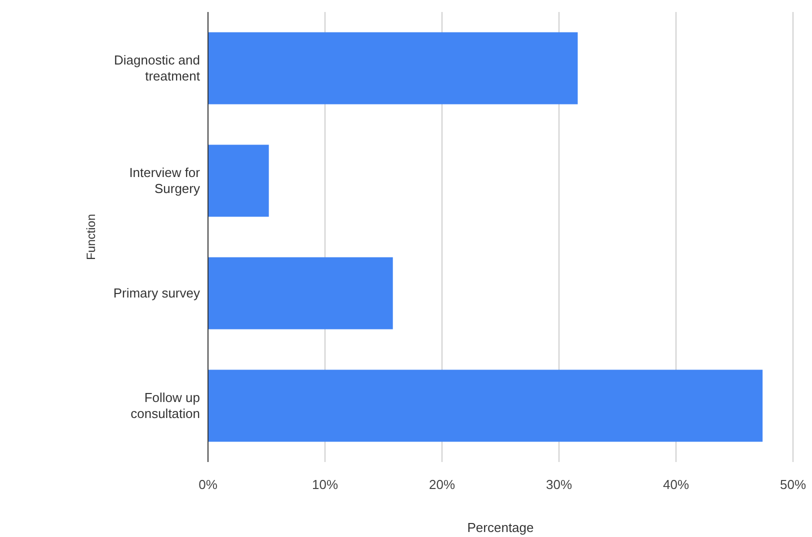  What do you see at coordinates (793, 484) in the screenshot?
I see `x-tick-label: 50%` at bounding box center [793, 484].